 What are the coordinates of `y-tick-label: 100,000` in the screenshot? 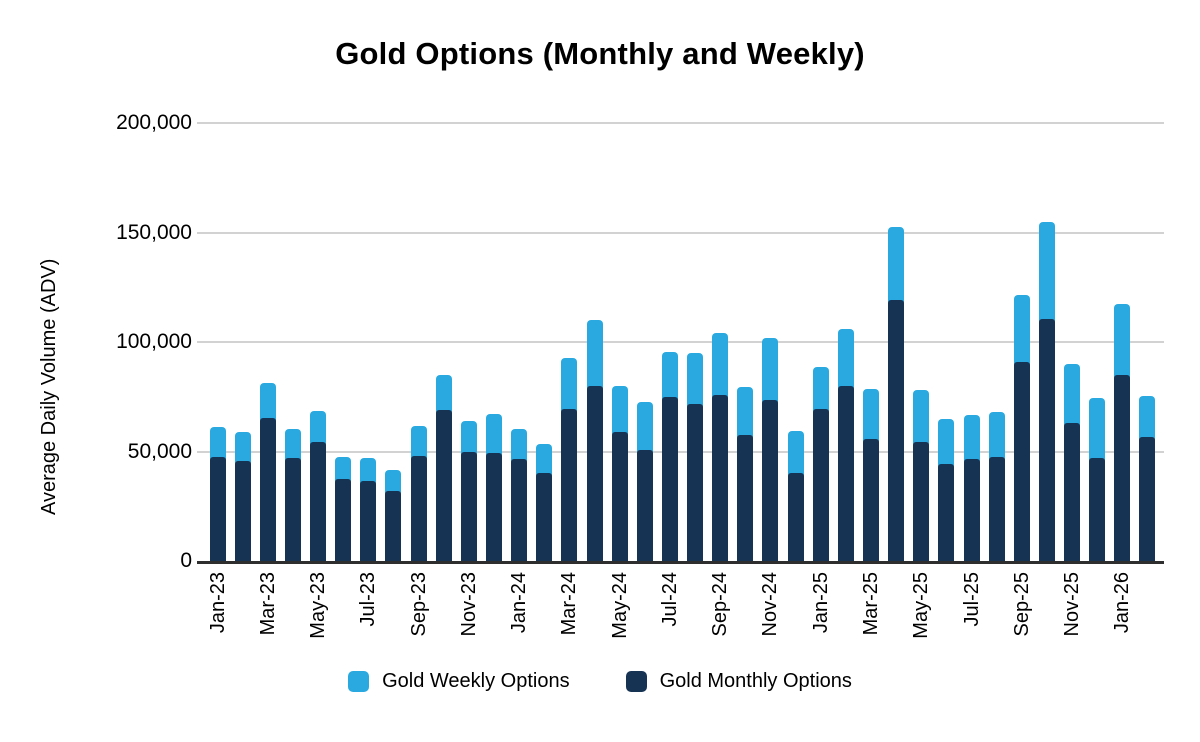 It's located at (154, 341).